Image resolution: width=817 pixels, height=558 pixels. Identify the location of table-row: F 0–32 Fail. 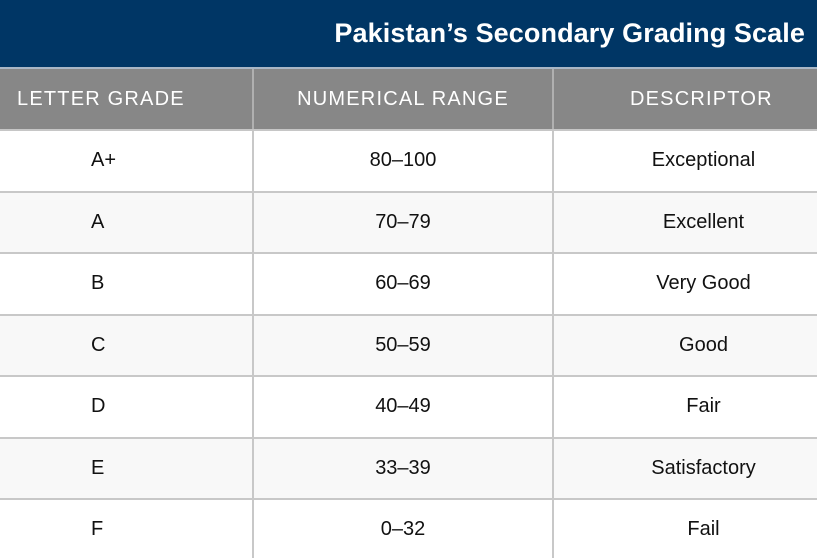
(408, 528).